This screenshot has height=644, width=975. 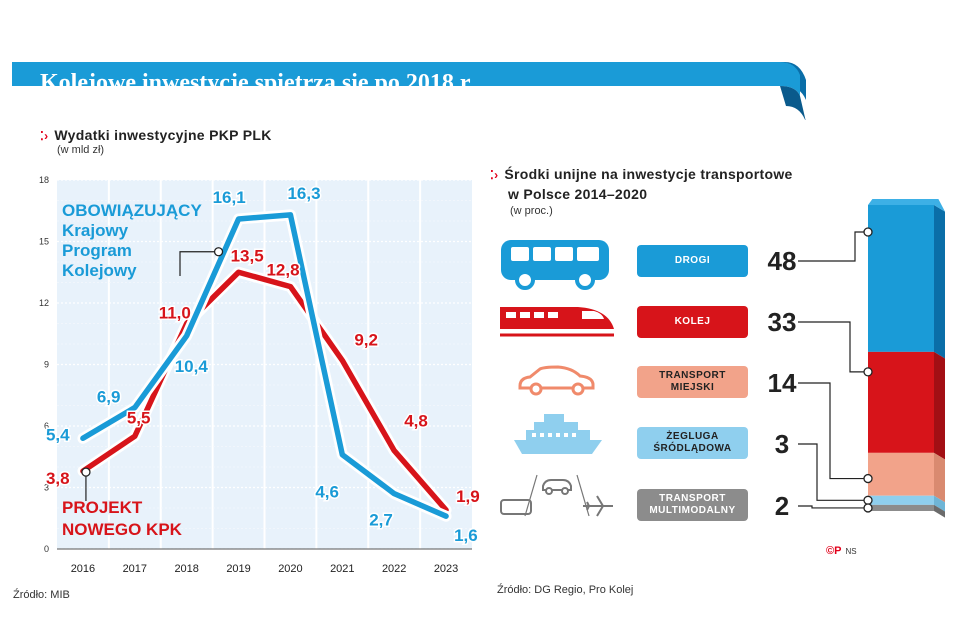 What do you see at coordinates (44, 242) in the screenshot?
I see `y-tick-label: 15` at bounding box center [44, 242].